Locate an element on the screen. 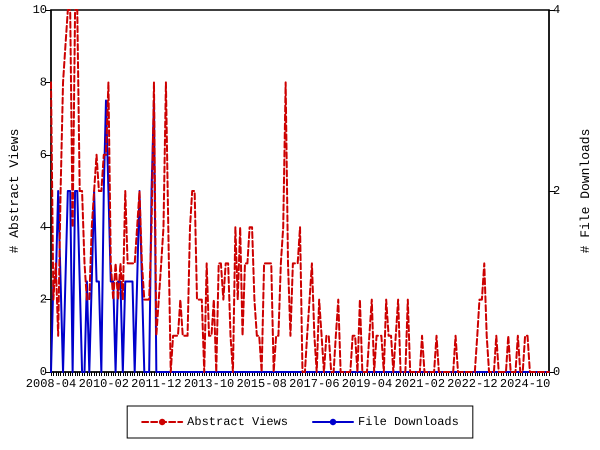 This screenshot has width=600, height=450. x-tick-label: 2022-12 is located at coordinates (472, 384).